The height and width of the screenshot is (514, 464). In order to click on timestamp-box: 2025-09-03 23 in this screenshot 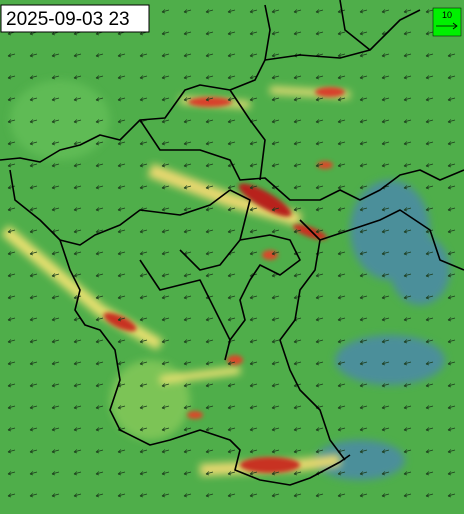, I will do `click(75, 18)`.